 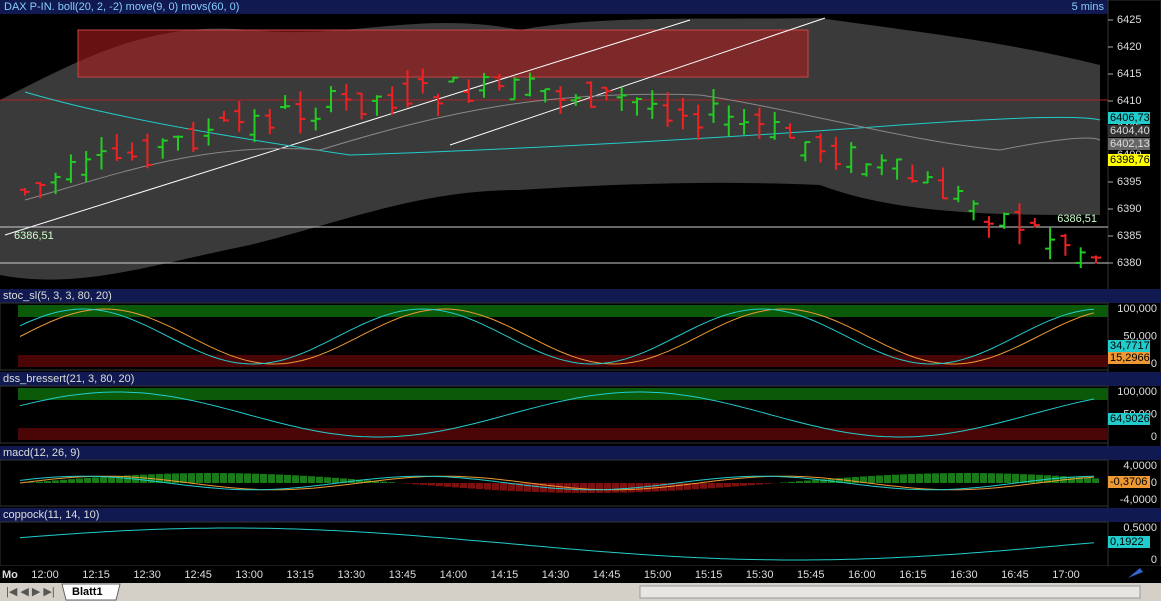 What do you see at coordinates (1129, 263) in the screenshot?
I see `y-tick-label: 6380` at bounding box center [1129, 263].